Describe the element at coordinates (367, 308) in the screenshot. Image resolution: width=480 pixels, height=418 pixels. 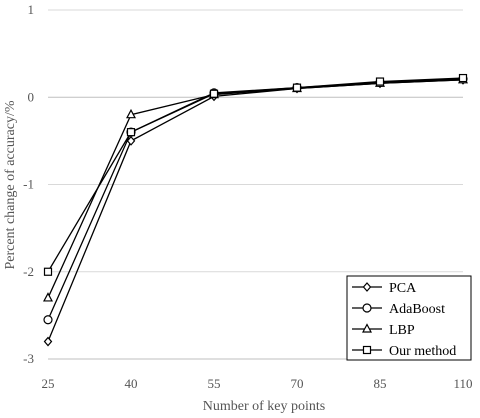
I see `legend-marker-circle` at that location.